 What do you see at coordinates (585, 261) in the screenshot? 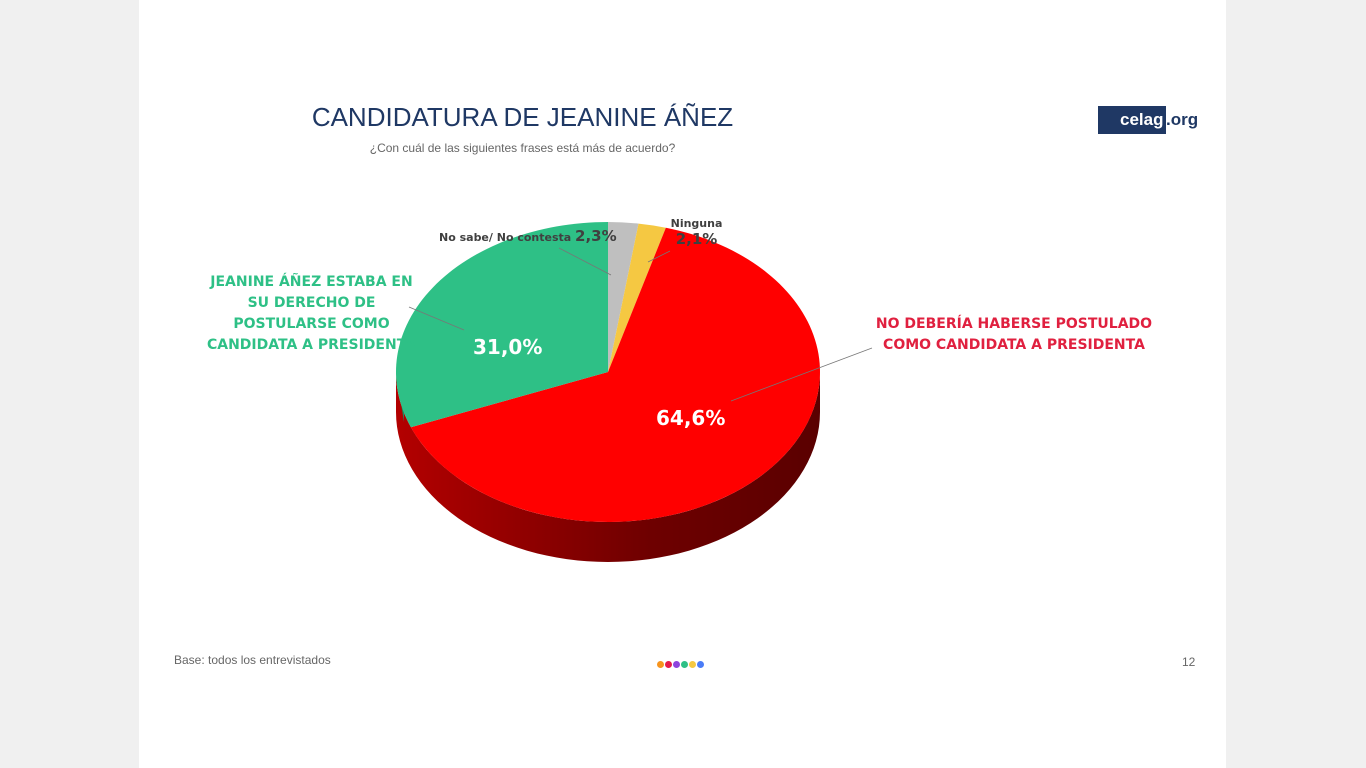
I see `leader-line-nsnc` at bounding box center [585, 261].